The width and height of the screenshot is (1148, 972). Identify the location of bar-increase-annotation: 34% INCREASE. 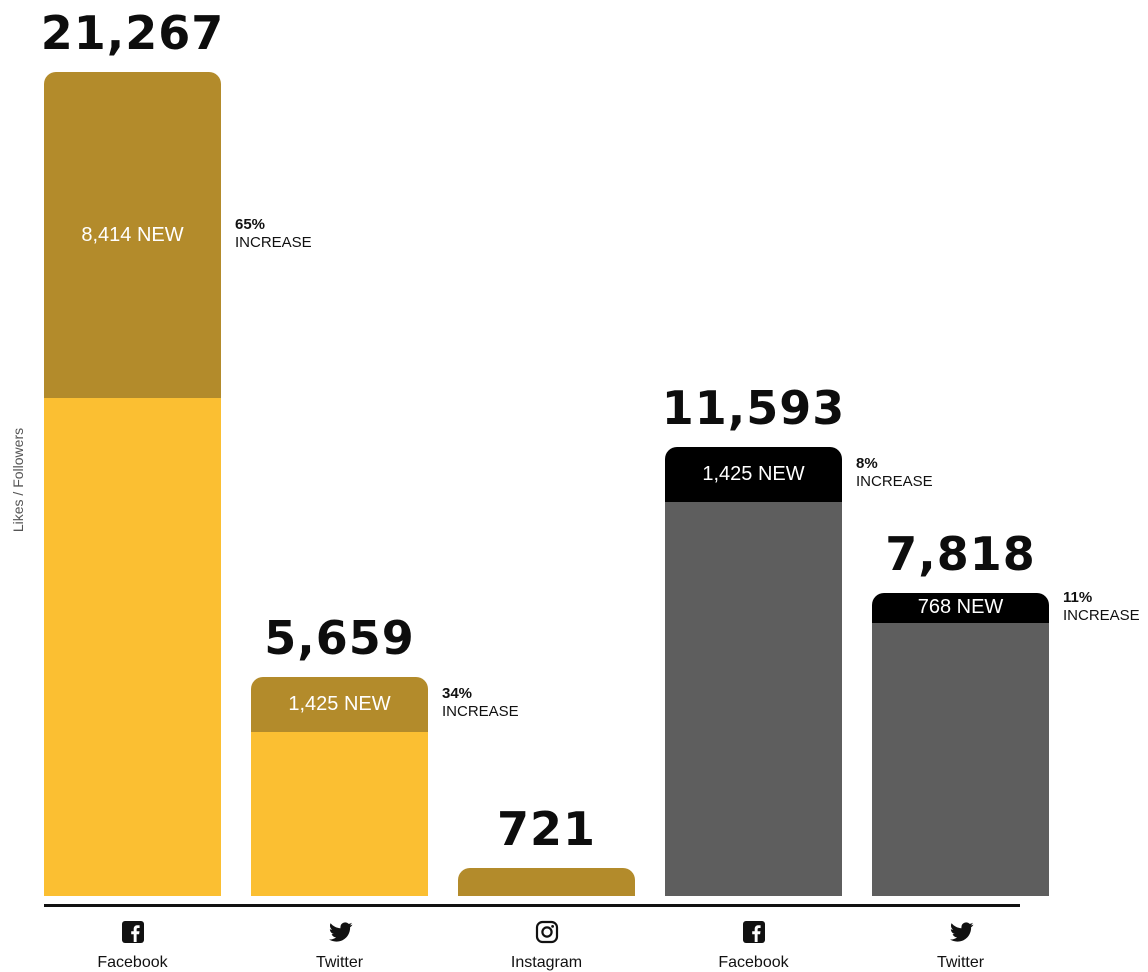
(480, 703).